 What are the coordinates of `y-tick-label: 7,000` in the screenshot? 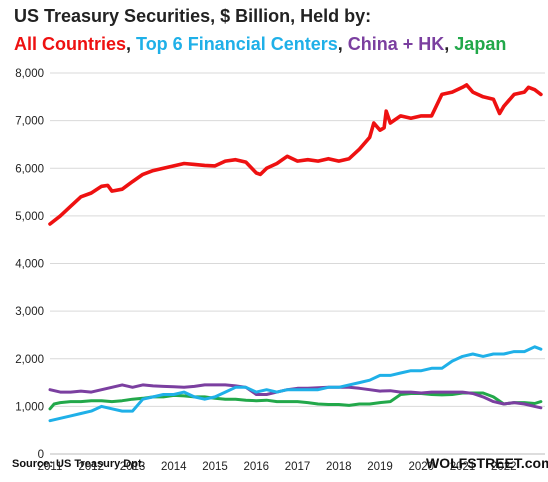 It's located at (29, 122).